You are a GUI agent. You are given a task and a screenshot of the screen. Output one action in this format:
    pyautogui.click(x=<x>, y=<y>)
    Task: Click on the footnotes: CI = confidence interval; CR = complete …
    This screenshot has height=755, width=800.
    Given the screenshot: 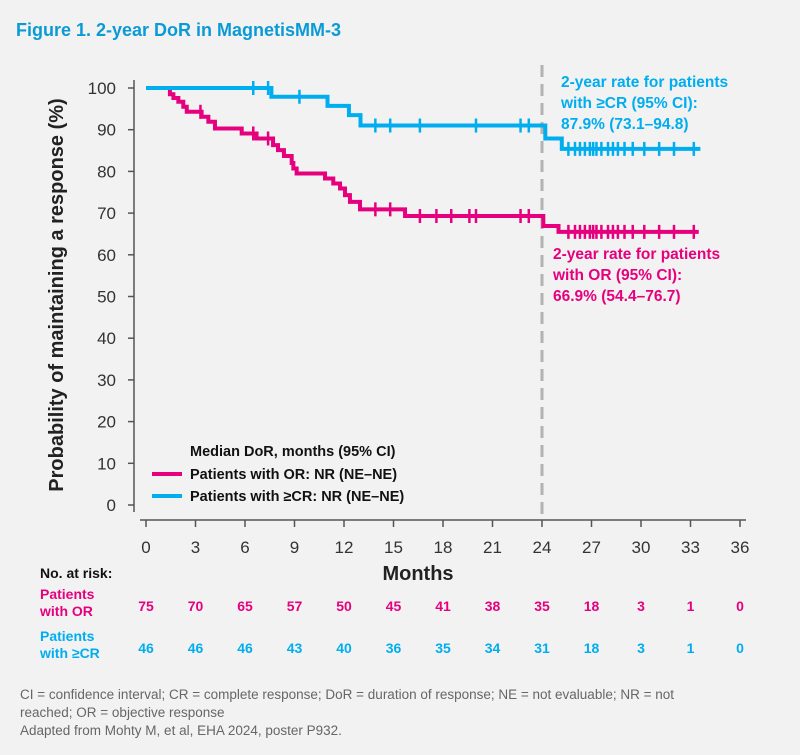 What is the action you would take?
    pyautogui.click(x=347, y=712)
    